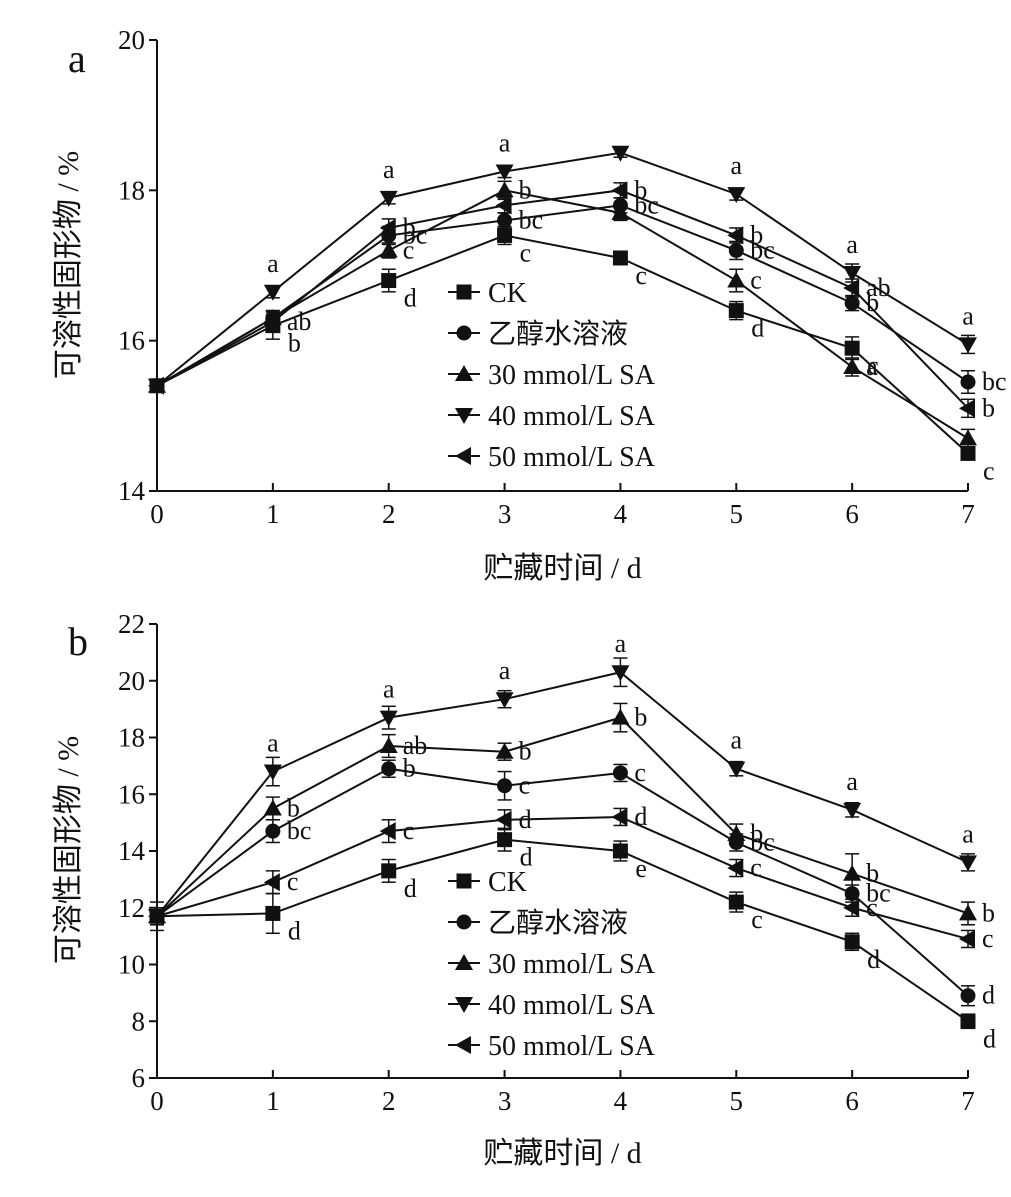 The height and width of the screenshot is (1197, 1011). What do you see at coordinates (131, 965) in the screenshot?
I see `y-tick-label: 10` at bounding box center [131, 965].